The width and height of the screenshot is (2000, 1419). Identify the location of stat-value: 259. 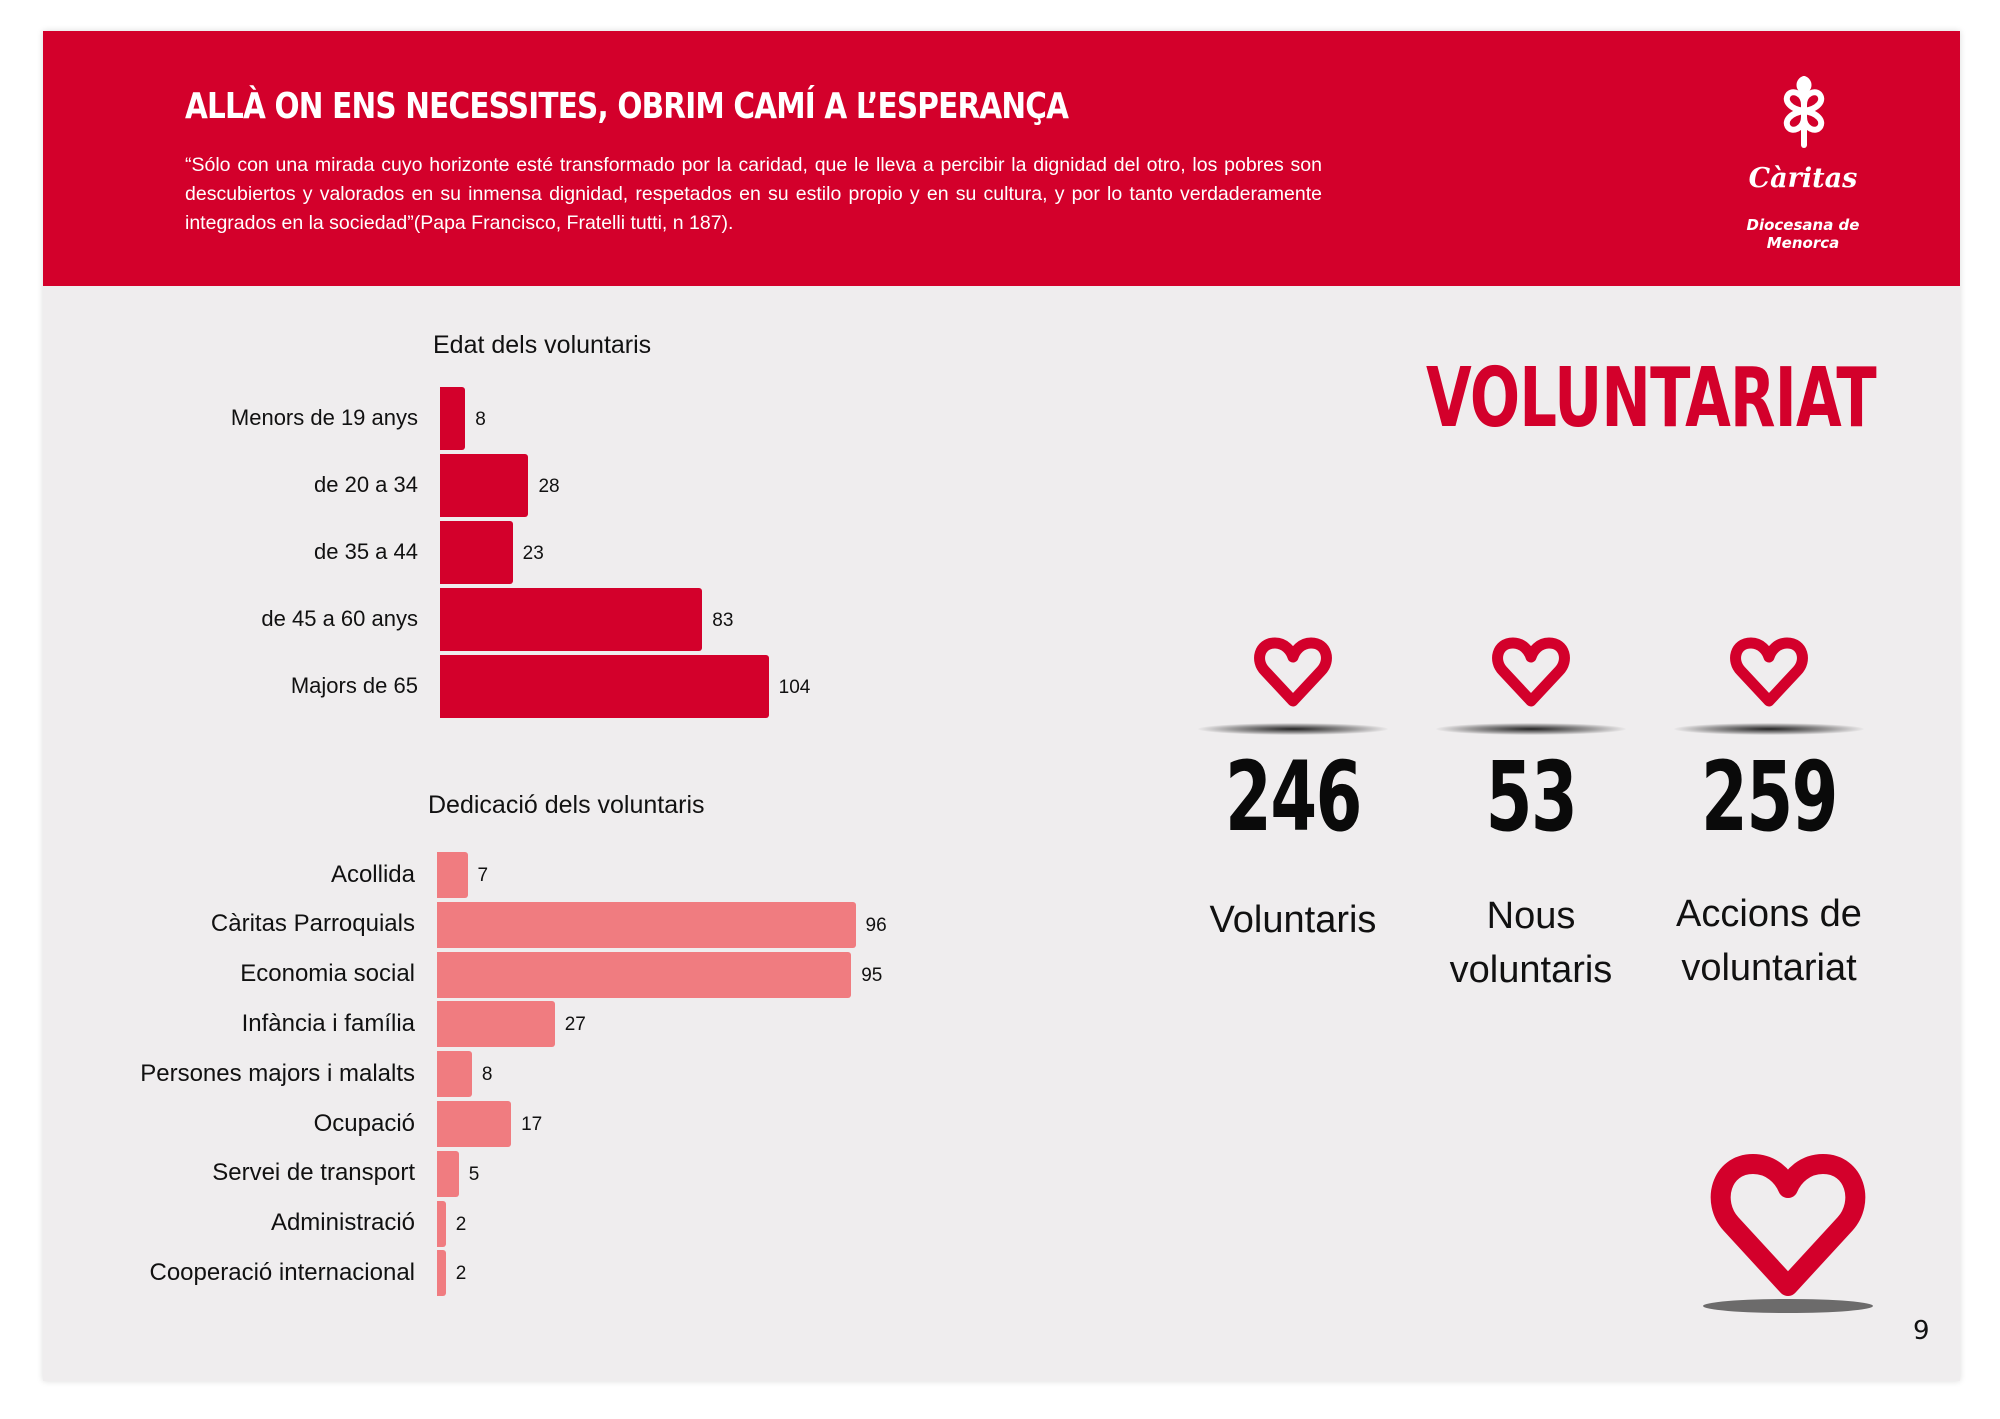
(1769, 797).